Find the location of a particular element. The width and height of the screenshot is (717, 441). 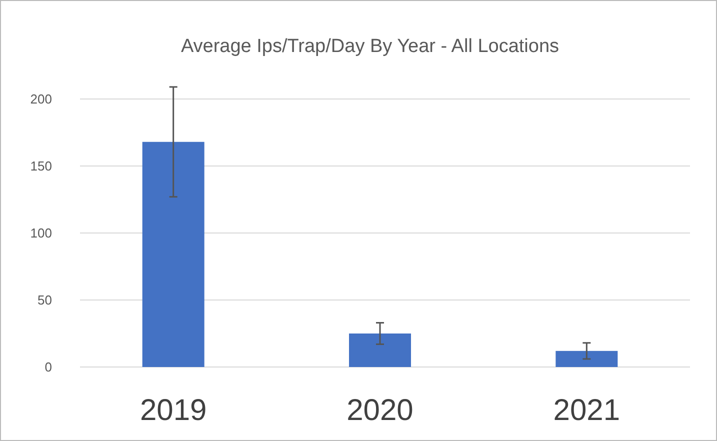

x-tick-label: 2019 is located at coordinates (173, 410).